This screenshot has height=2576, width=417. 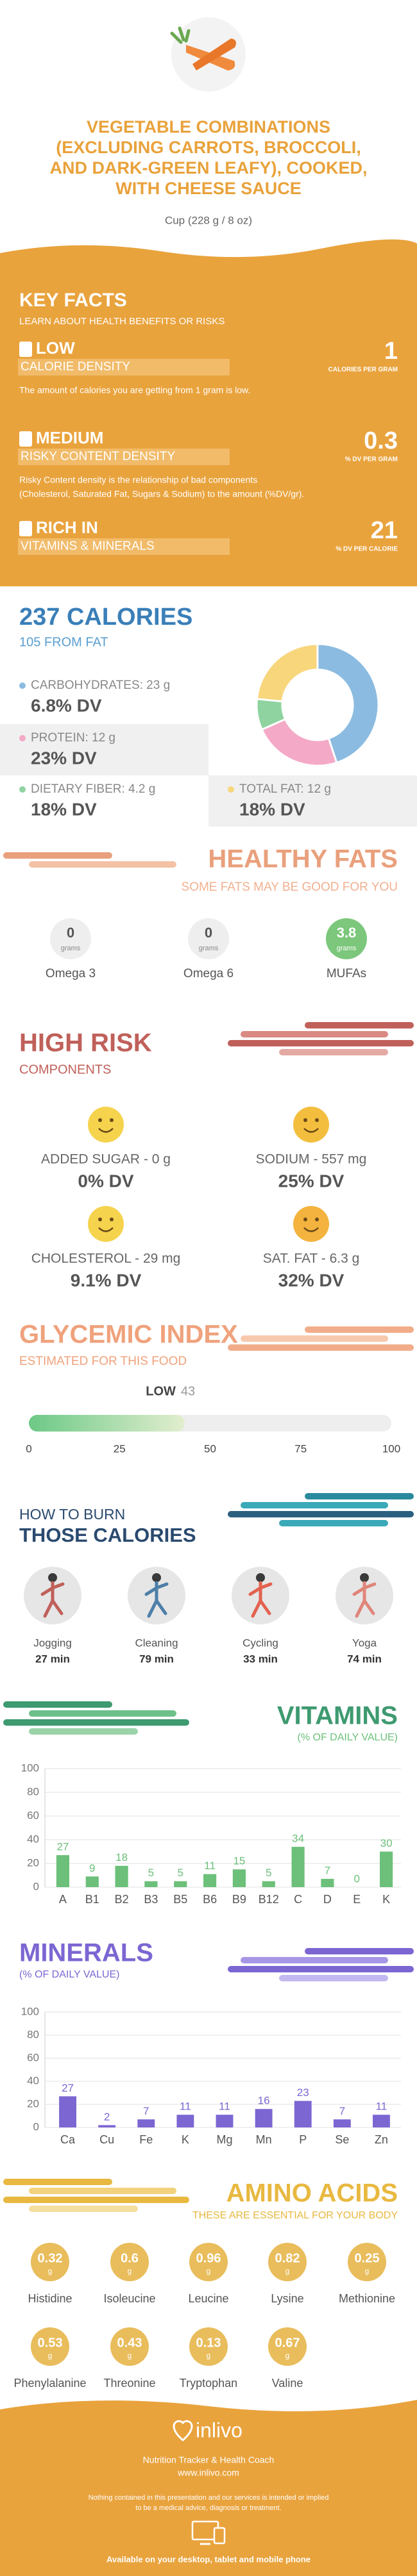 I want to click on risk-label: SAT. FAT - 6.3 g, so click(x=311, y=1258).